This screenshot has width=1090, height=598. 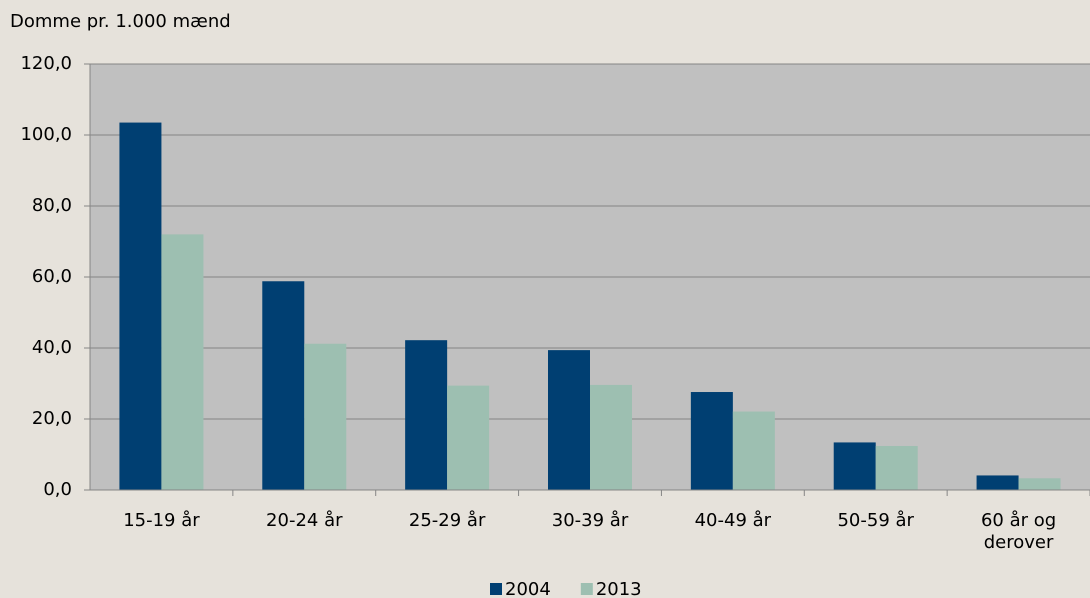 What do you see at coordinates (1018, 531) in the screenshot?
I see `x-tick-label: 60 år og derover` at bounding box center [1018, 531].